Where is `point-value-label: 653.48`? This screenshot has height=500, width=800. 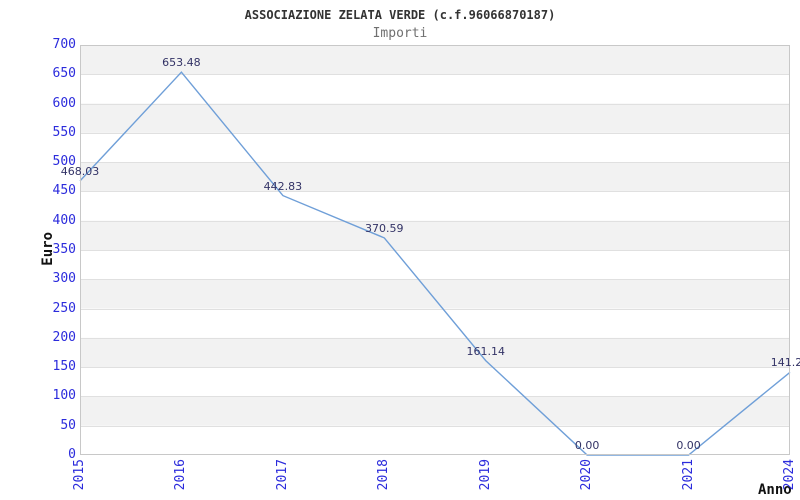 point-value-label: 653.48 is located at coordinates (181, 63).